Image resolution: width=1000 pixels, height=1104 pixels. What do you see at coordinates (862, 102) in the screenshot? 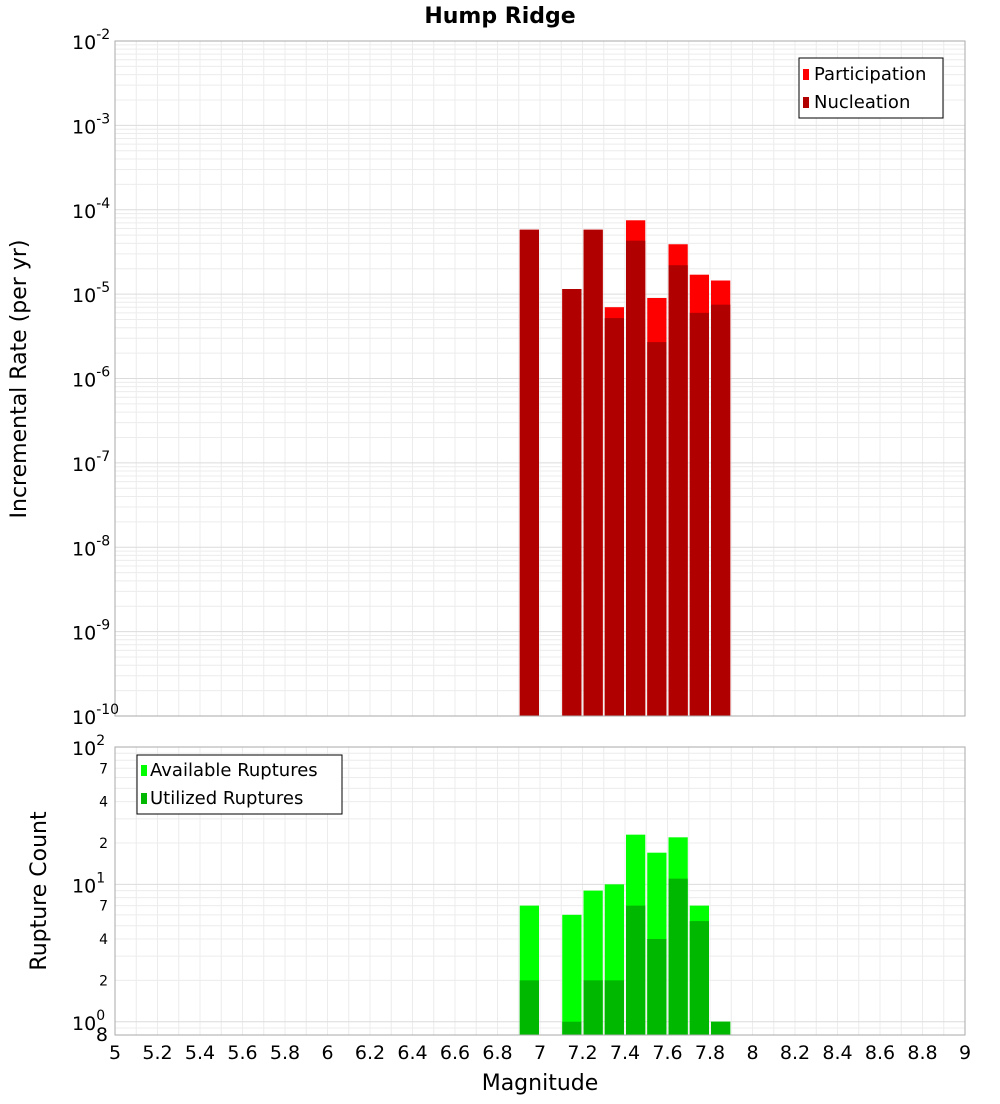
I see `top-legend-label: Nucleation` at bounding box center [862, 102].